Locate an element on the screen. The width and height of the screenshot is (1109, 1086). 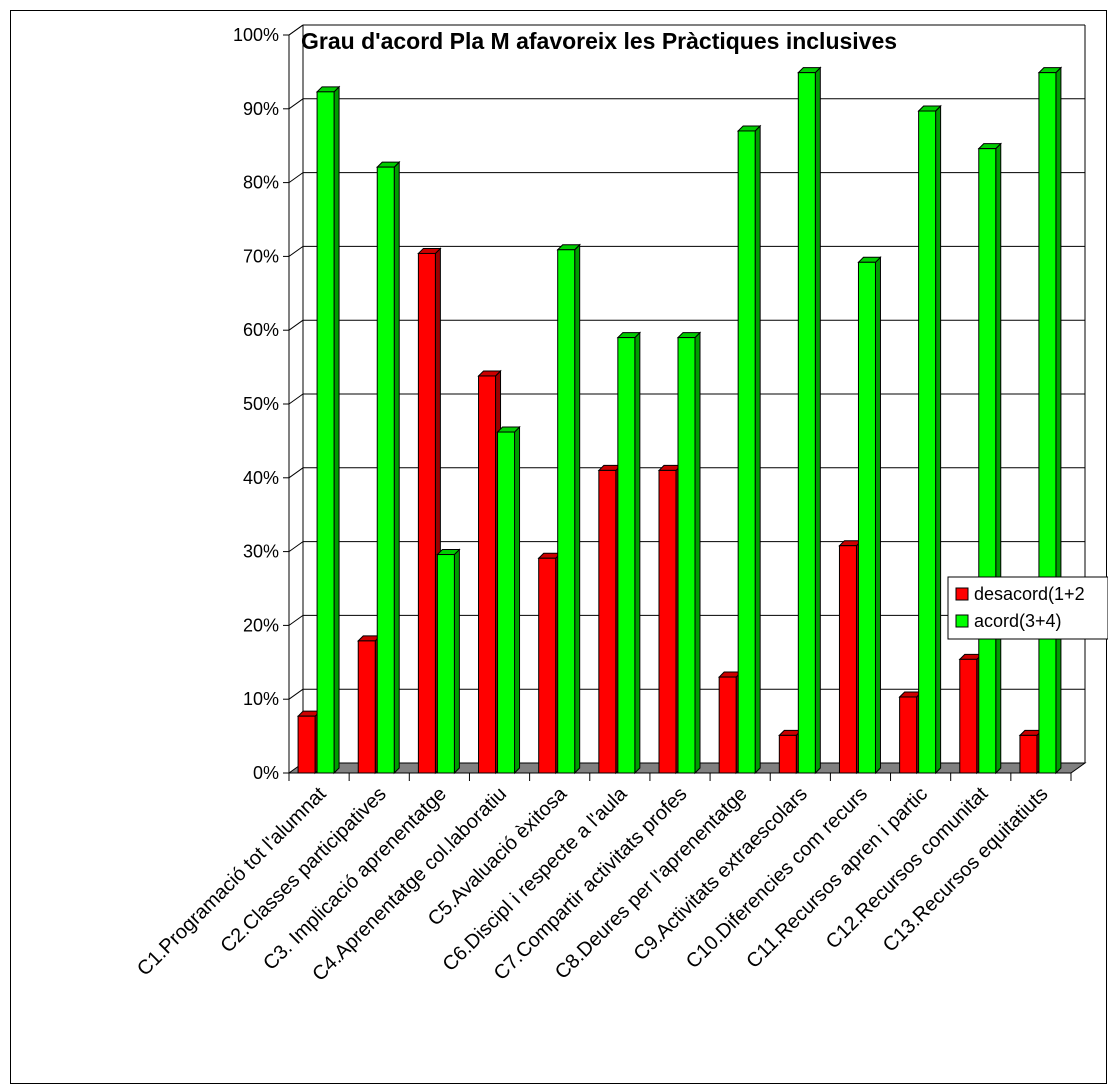
y-tick-label: 10% is located at coordinates (261, 699).